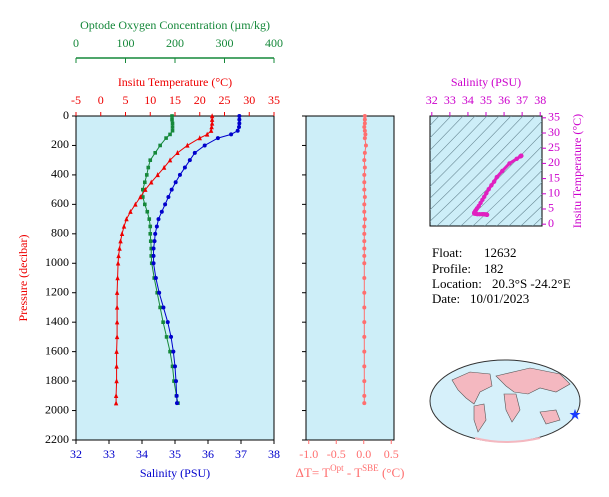 Image resolution: width=609 pixels, height=497 pixels. Describe the element at coordinates (451, 268) in the screenshot. I see `info-label: Profile:` at that location.